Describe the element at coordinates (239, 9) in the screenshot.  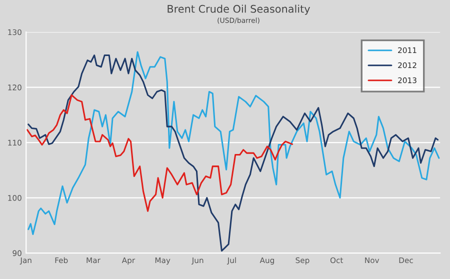
I see `chart-title: Brent Crude Oil Seasonality` at that location.